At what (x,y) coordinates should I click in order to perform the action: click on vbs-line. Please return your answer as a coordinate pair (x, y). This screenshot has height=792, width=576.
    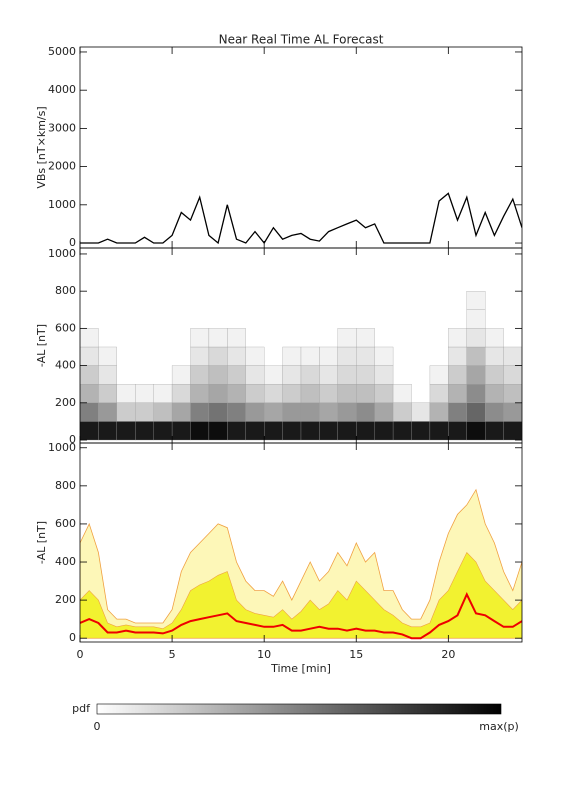
    Looking at the image, I should click on (301, 218).